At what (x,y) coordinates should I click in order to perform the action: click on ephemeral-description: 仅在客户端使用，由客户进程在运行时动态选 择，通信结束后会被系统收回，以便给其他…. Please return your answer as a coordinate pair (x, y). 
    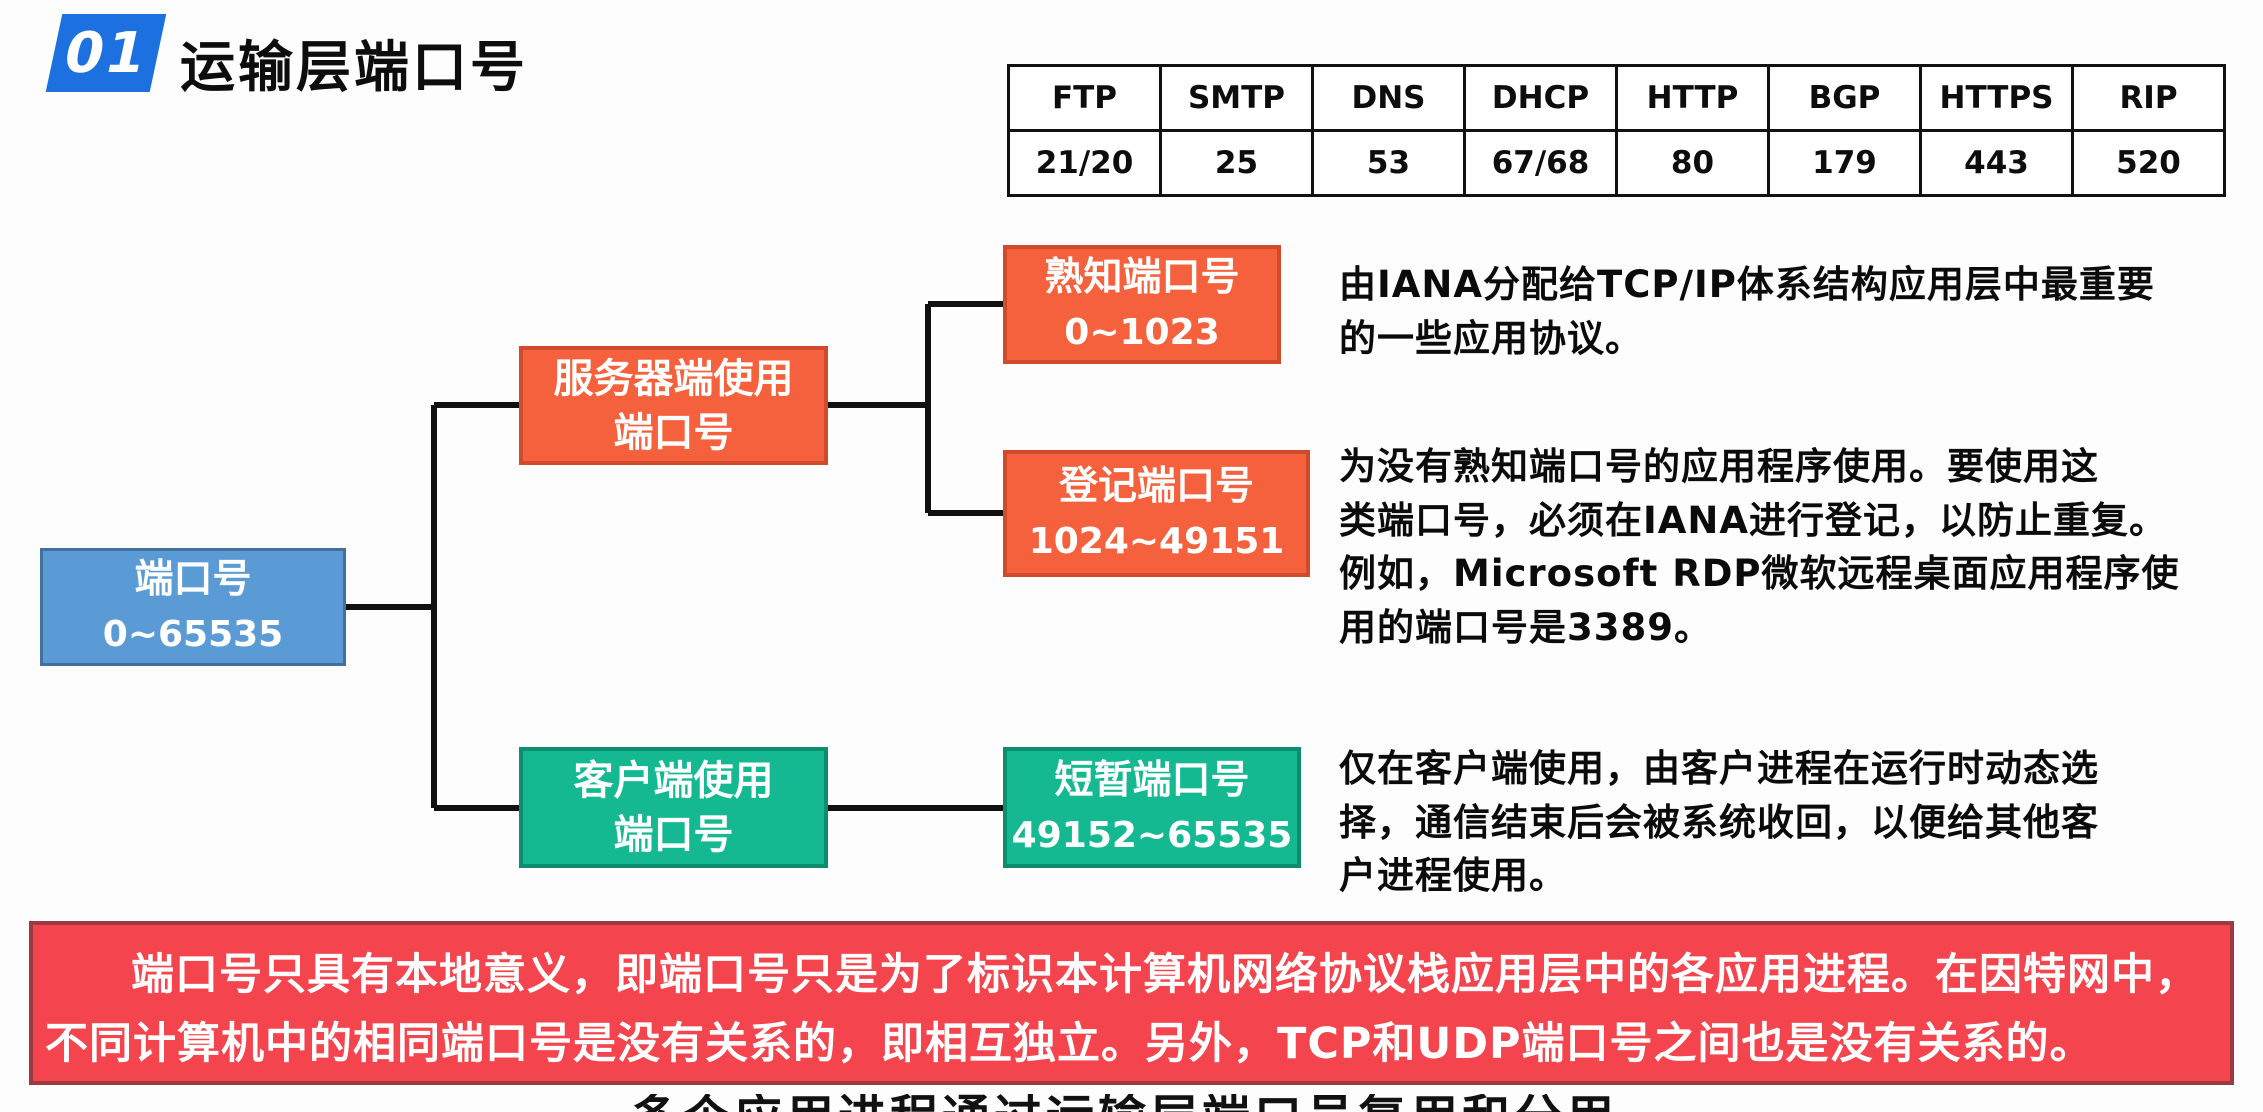
    Looking at the image, I should click on (1719, 822).